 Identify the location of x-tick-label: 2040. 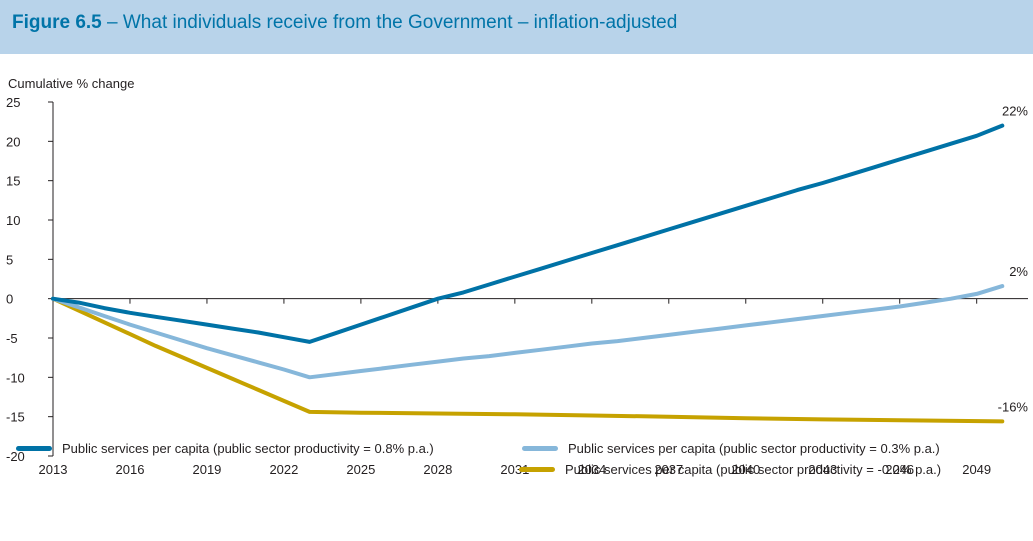
(745, 469).